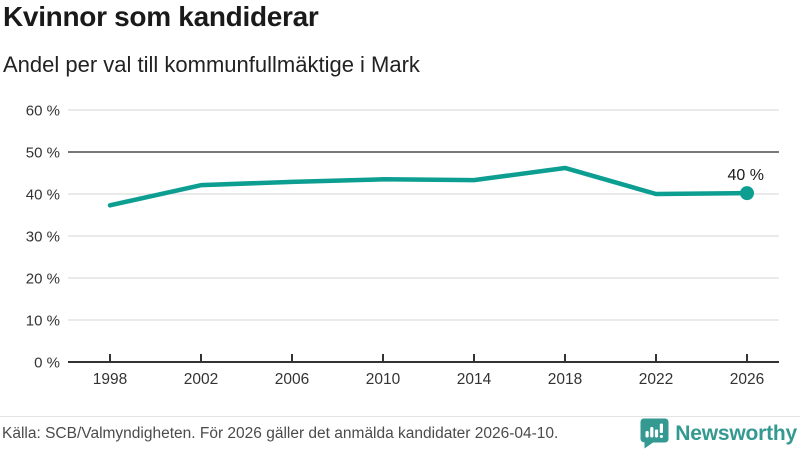 The width and height of the screenshot is (800, 450). I want to click on y-tick-label: 30 %, so click(43, 237).